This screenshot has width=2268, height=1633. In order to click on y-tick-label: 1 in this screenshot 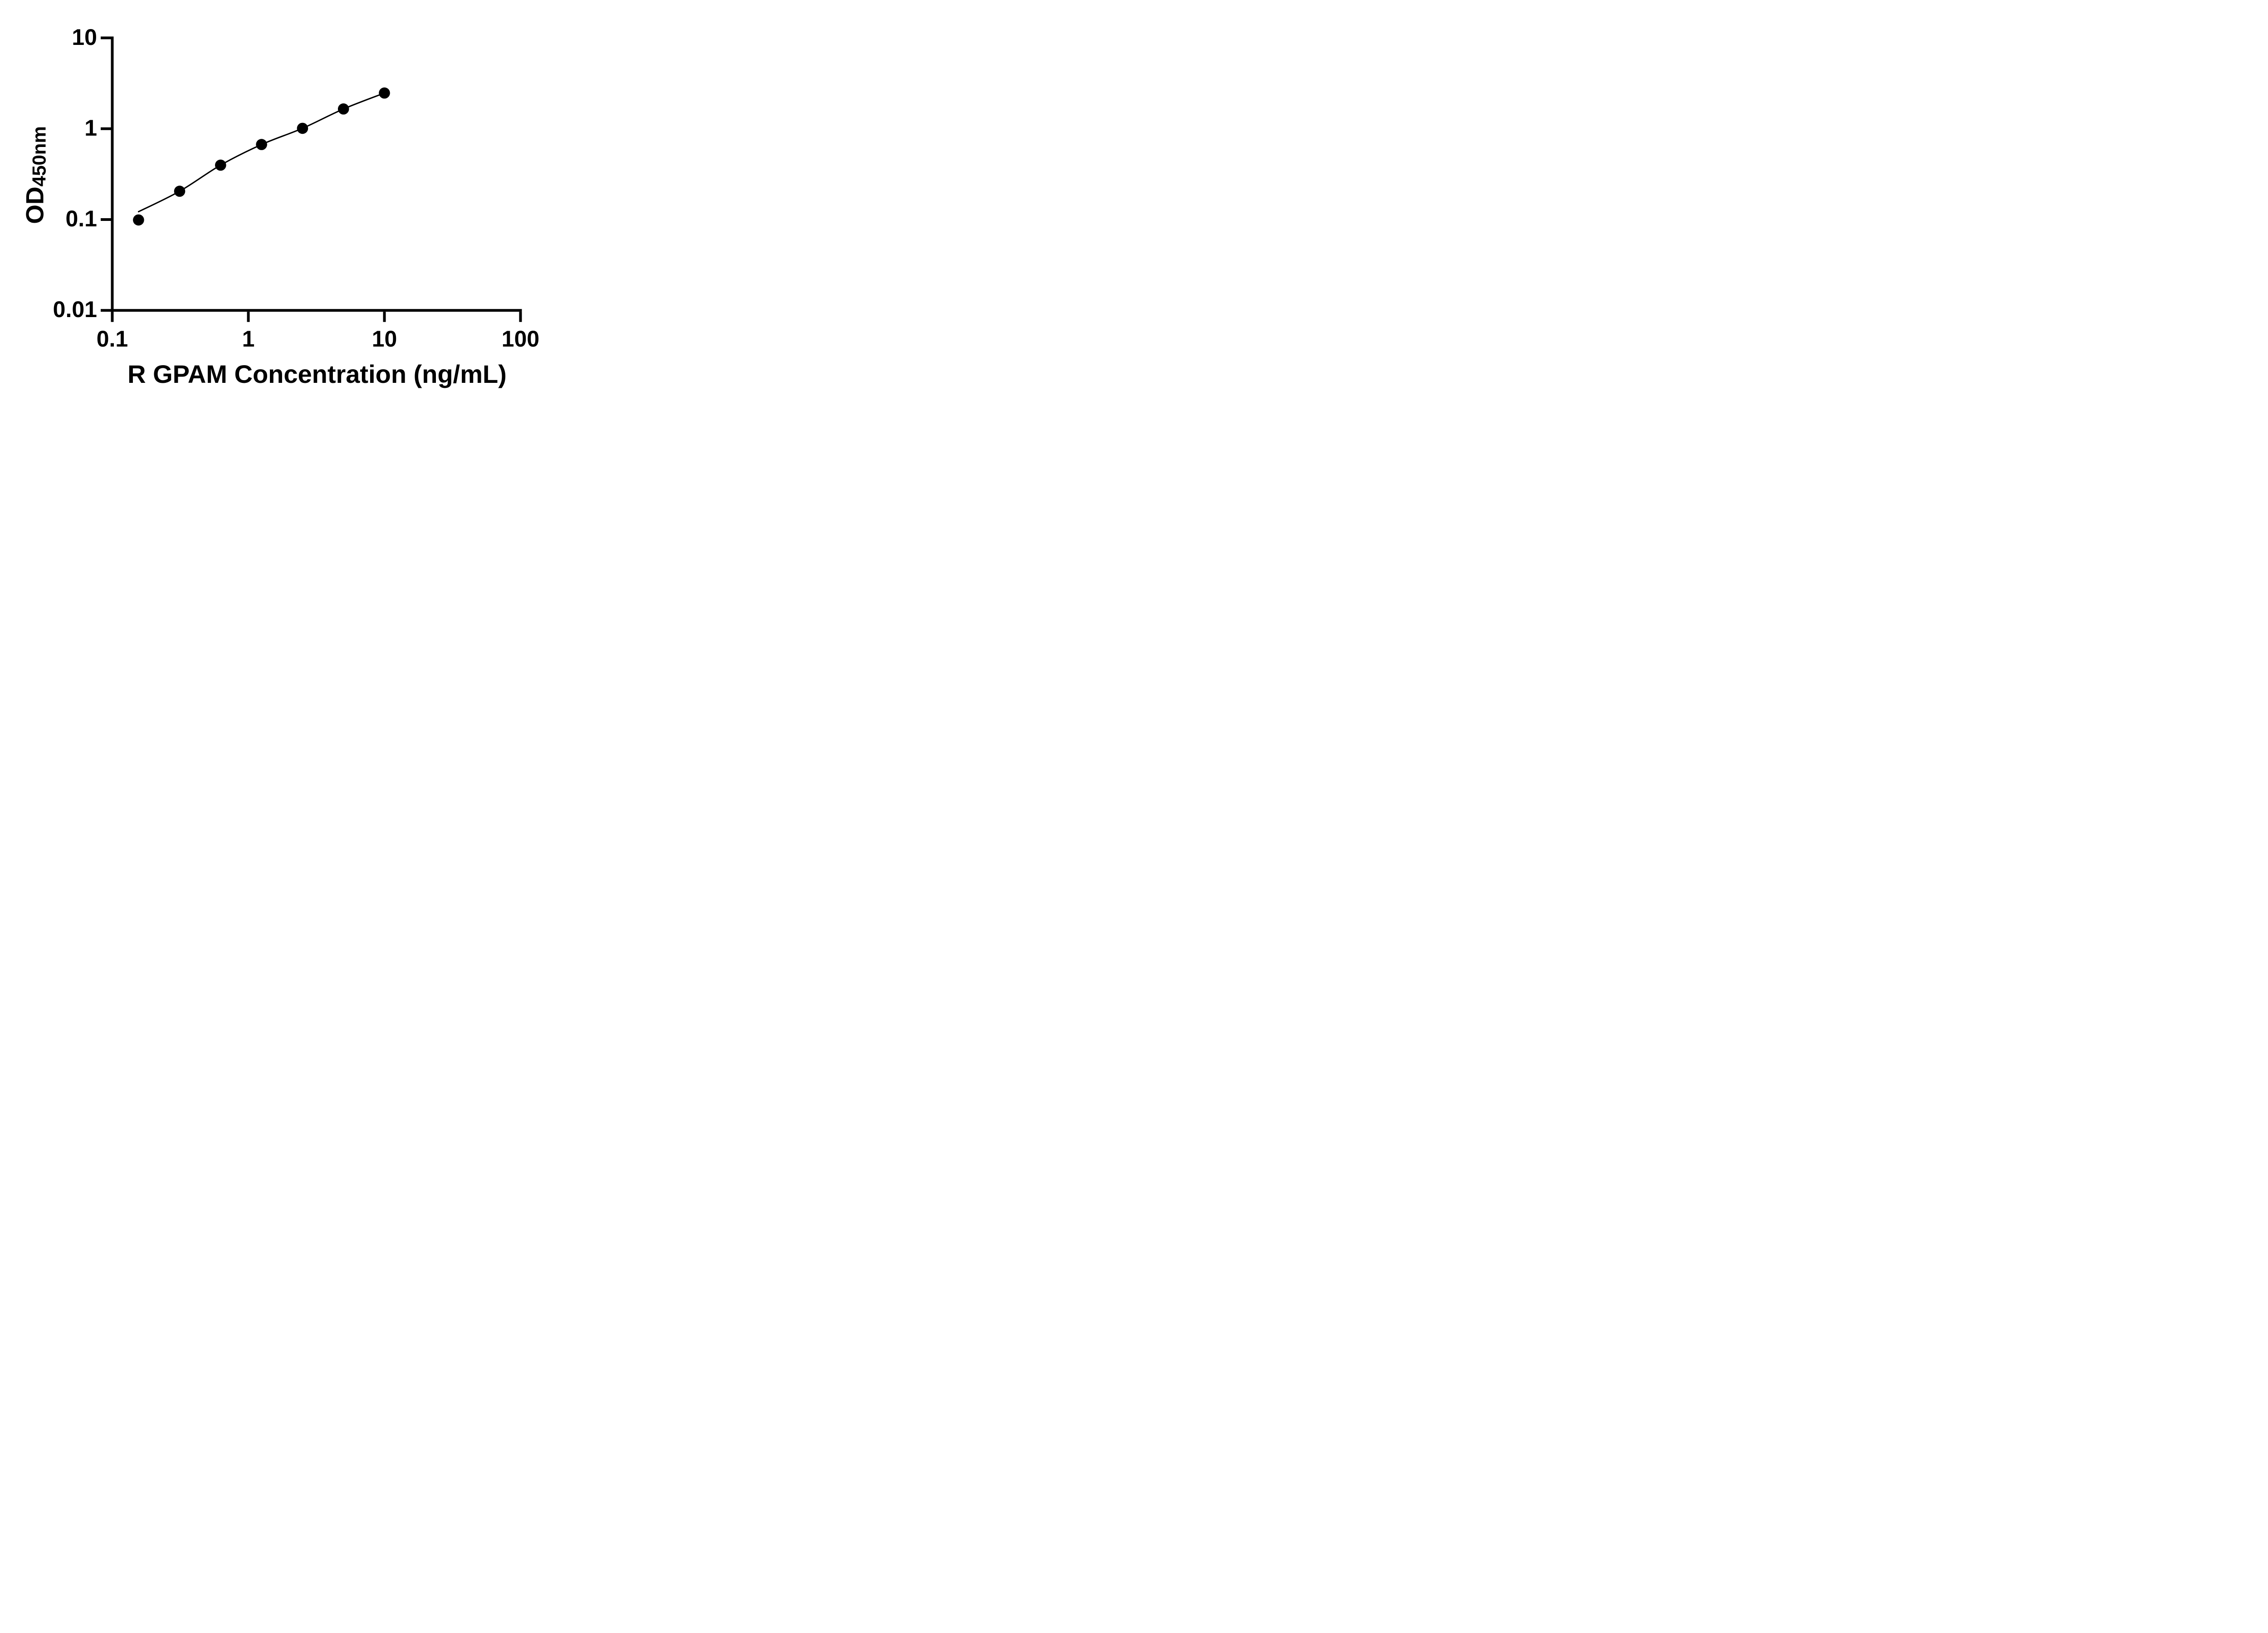, I will do `click(91, 128)`.